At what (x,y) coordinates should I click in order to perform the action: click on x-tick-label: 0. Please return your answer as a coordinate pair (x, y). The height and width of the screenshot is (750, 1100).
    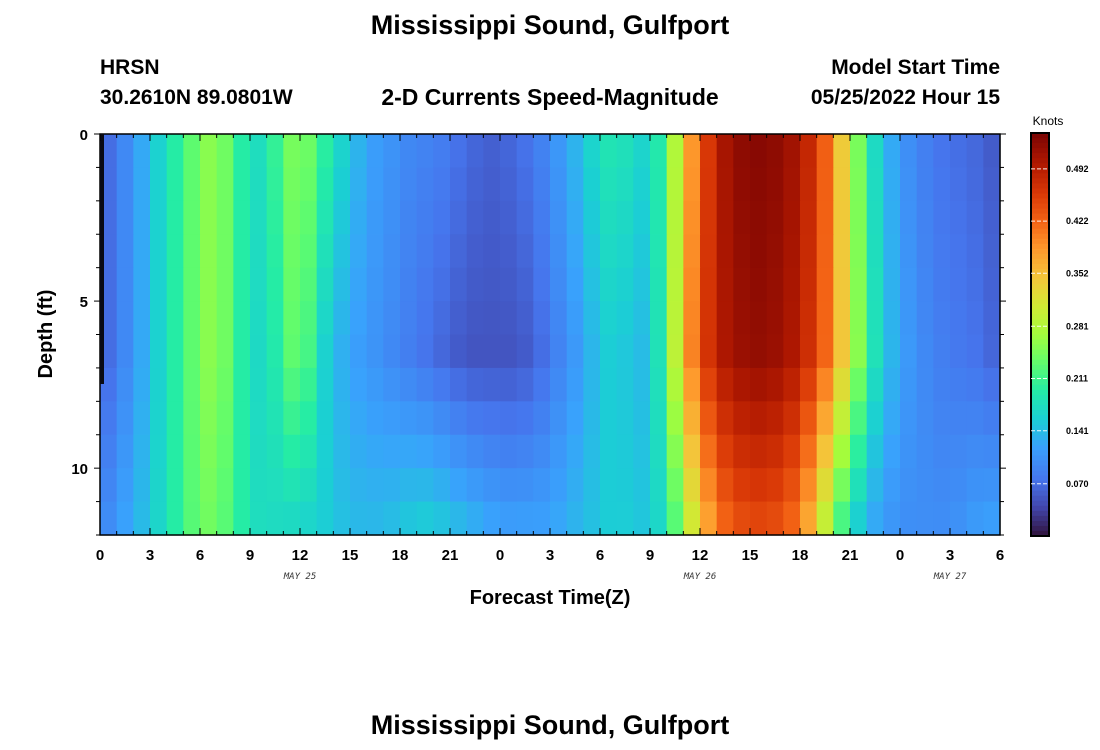
    Looking at the image, I should click on (900, 555).